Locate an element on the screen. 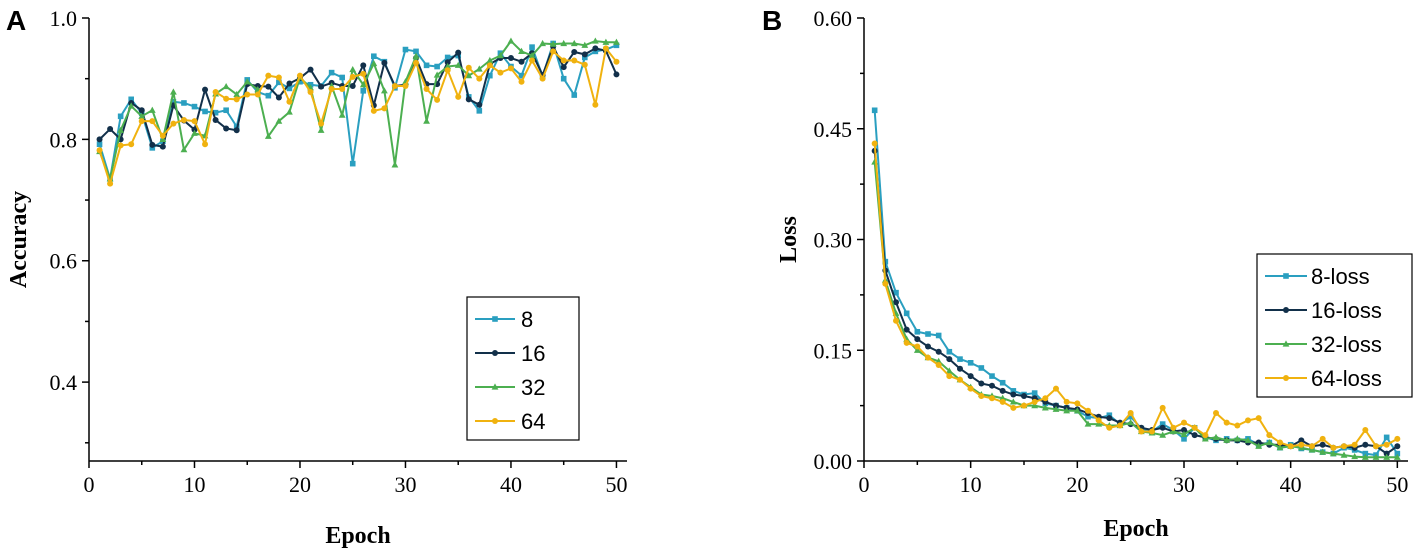 Image resolution: width=1418 pixels, height=557 pixels. panel-a-x-tick-label: 10 is located at coordinates (194, 484).